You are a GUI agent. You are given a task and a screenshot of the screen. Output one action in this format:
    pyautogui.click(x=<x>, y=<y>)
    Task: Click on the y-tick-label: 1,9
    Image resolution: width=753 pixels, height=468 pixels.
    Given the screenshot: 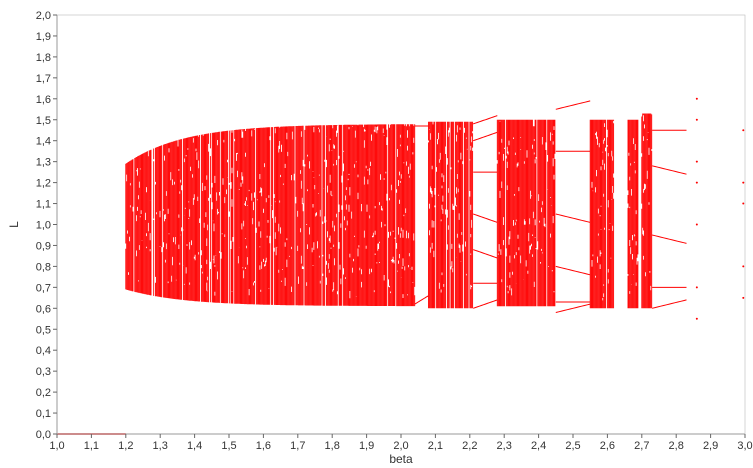 What is the action you would take?
    pyautogui.click(x=43, y=37)
    